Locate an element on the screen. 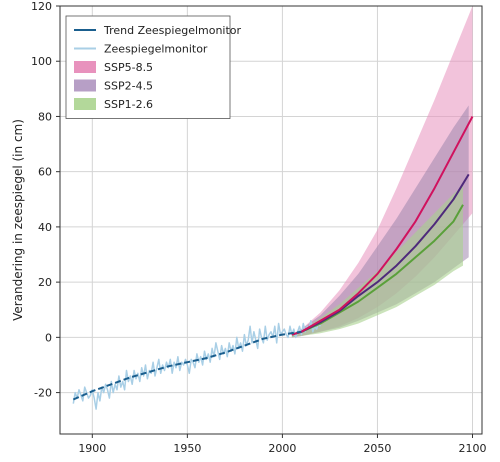 The height and width of the screenshot is (462, 500). x-tick-label: 2100 is located at coordinates (472, 448).